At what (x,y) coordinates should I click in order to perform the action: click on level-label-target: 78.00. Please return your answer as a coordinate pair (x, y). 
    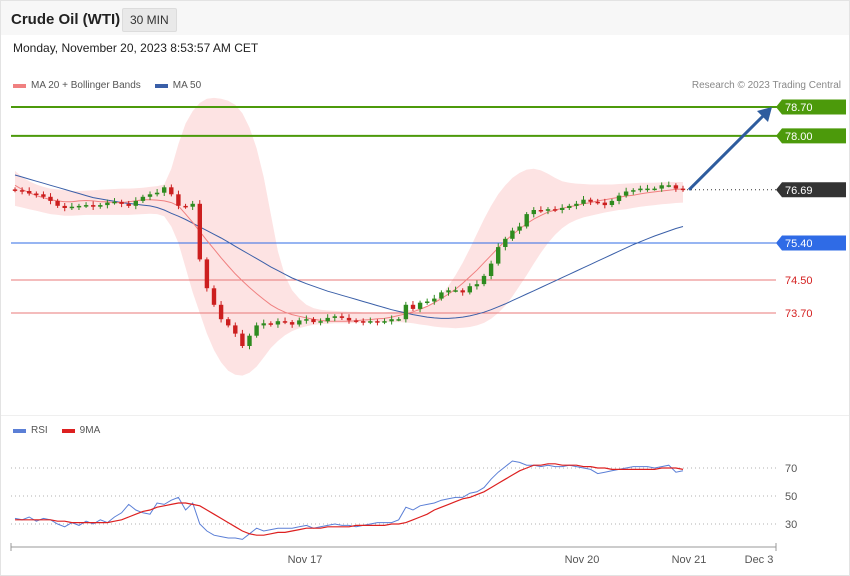
    Looking at the image, I should click on (799, 137).